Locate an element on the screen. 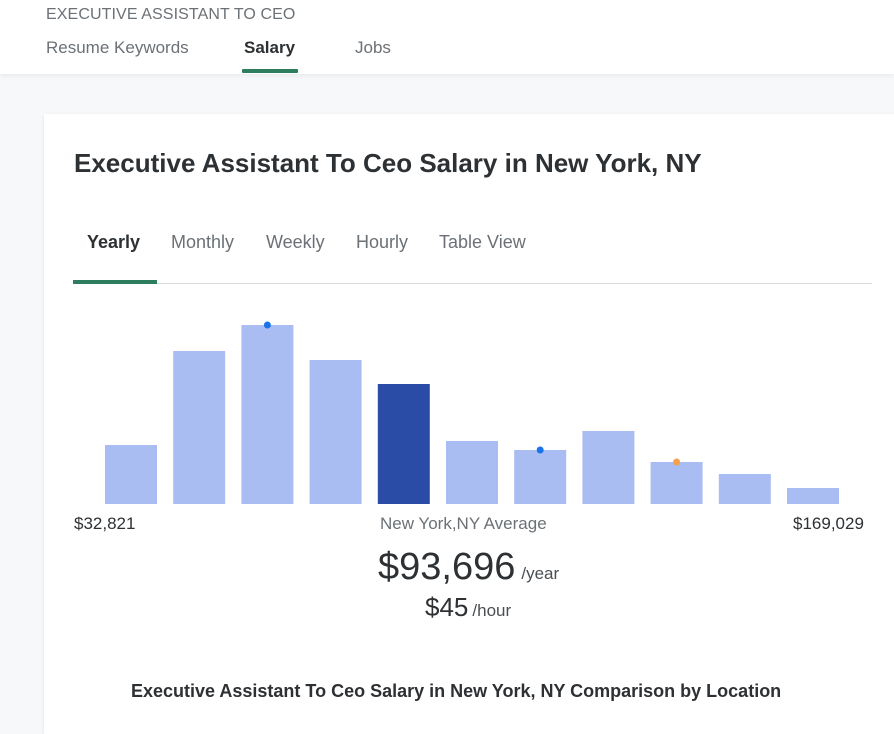 This screenshot has height=734, width=894. tab-jobs: Jobs is located at coordinates (373, 47).